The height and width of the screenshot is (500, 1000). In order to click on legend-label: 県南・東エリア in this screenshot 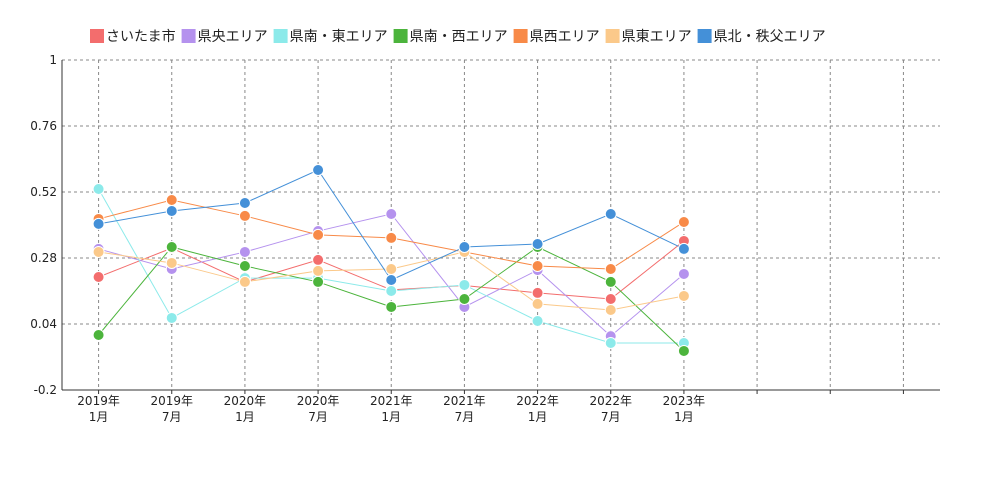, I will do `click(339, 37)`.